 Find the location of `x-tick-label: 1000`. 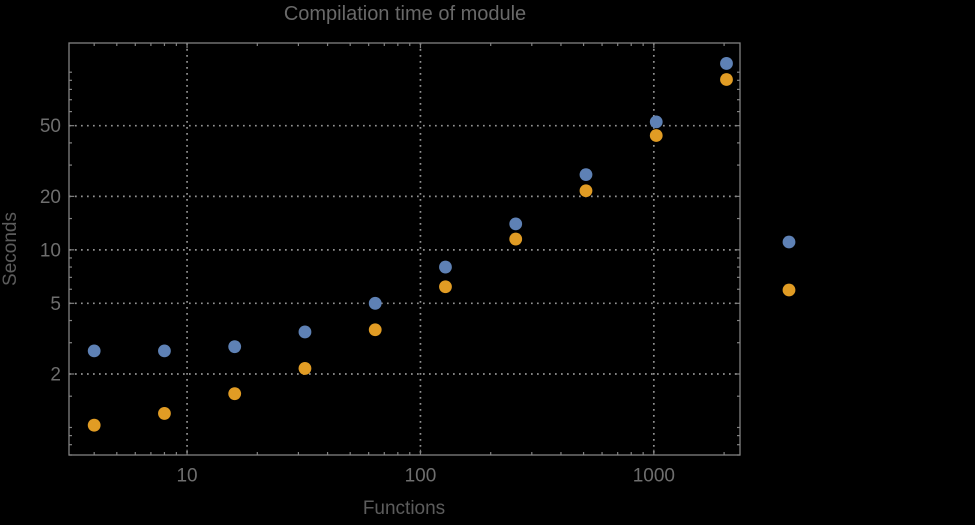

x-tick-label: 1000 is located at coordinates (654, 476).